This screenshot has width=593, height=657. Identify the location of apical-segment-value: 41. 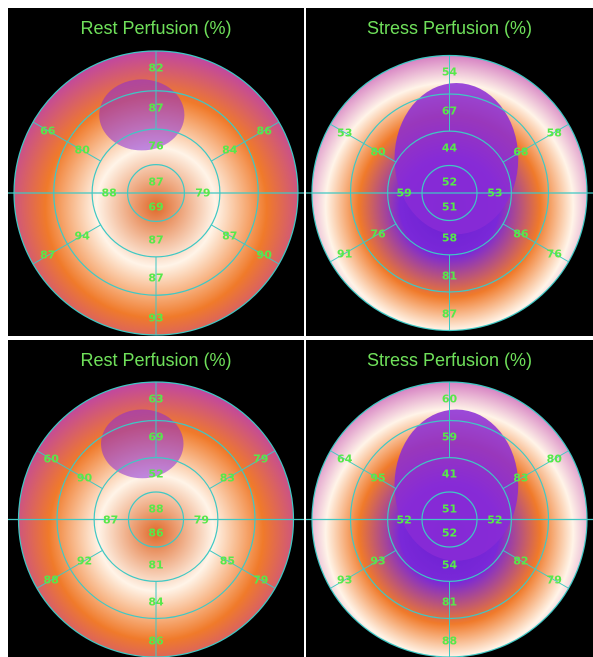
(449, 474).